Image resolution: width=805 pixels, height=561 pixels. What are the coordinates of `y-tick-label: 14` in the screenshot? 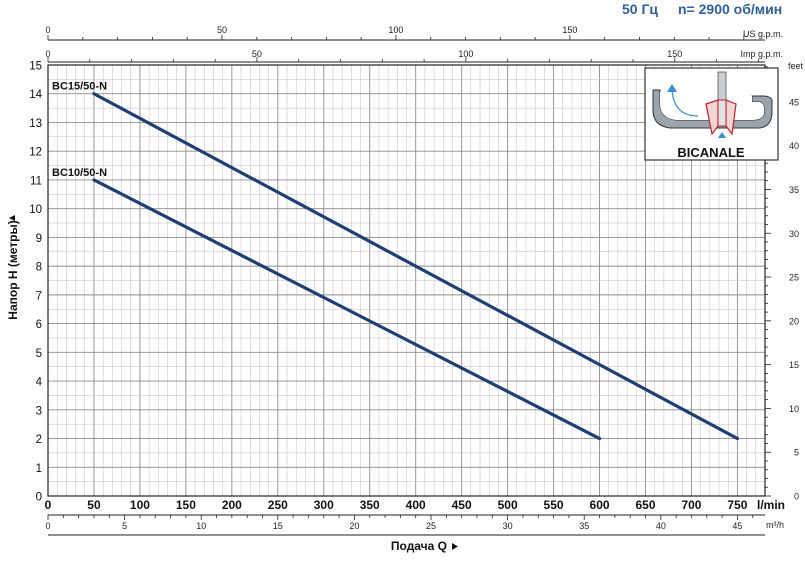 It's located at (35, 95).